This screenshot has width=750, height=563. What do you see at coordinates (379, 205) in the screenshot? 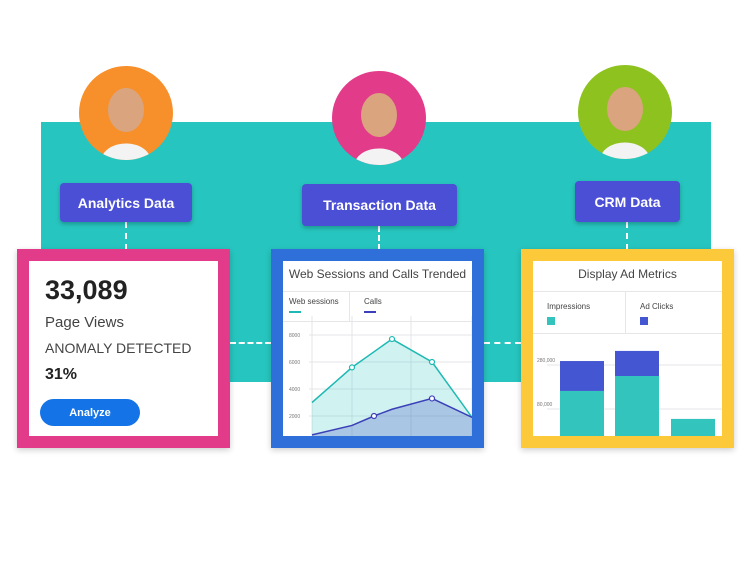
I see `transaction-data-label: Transaction Data` at bounding box center [379, 205].